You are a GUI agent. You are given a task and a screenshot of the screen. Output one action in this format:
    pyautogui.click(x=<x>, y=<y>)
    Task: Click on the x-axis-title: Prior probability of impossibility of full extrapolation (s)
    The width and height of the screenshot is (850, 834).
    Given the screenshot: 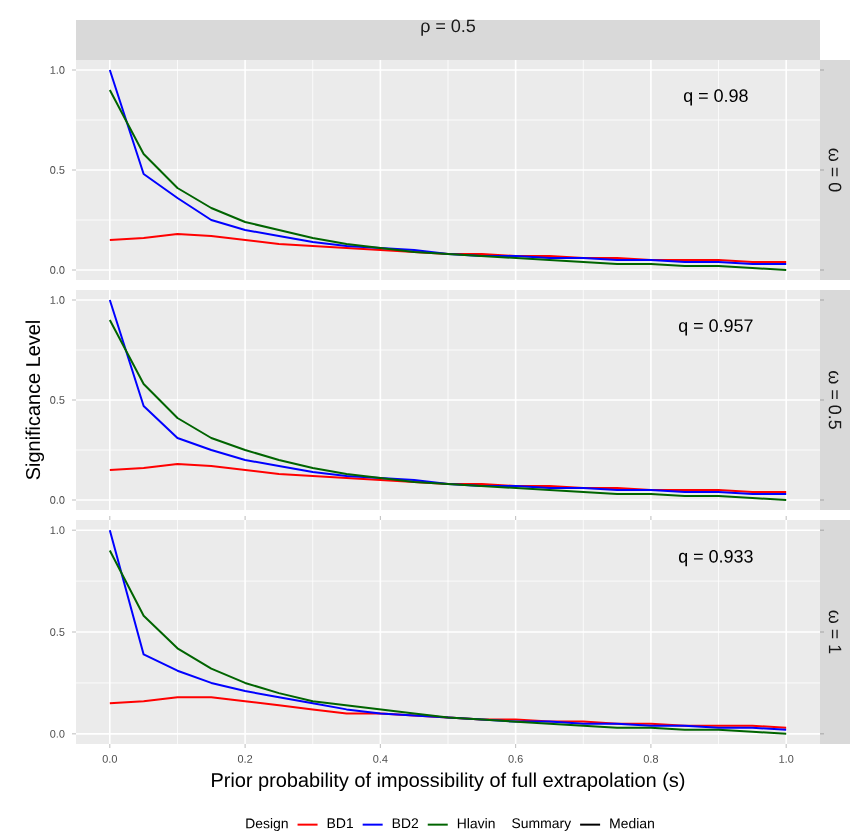 What is the action you would take?
    pyautogui.click(x=448, y=782)
    